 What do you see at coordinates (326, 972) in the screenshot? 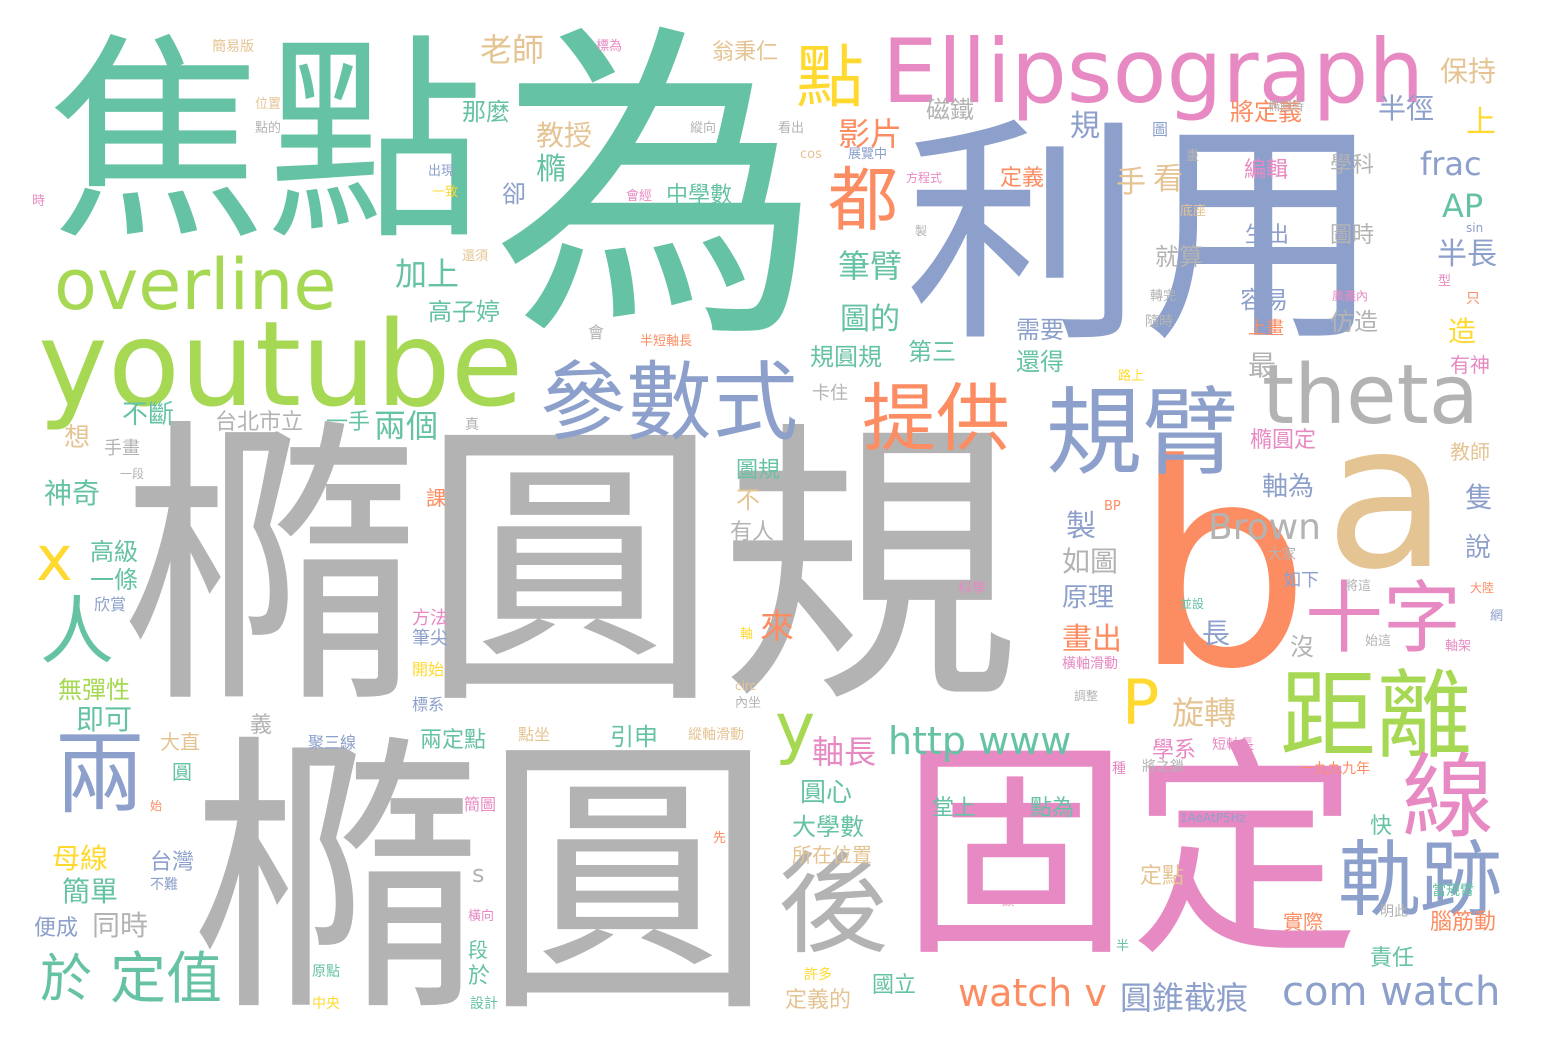
I see `word-yuandian: 原點` at bounding box center [326, 972].